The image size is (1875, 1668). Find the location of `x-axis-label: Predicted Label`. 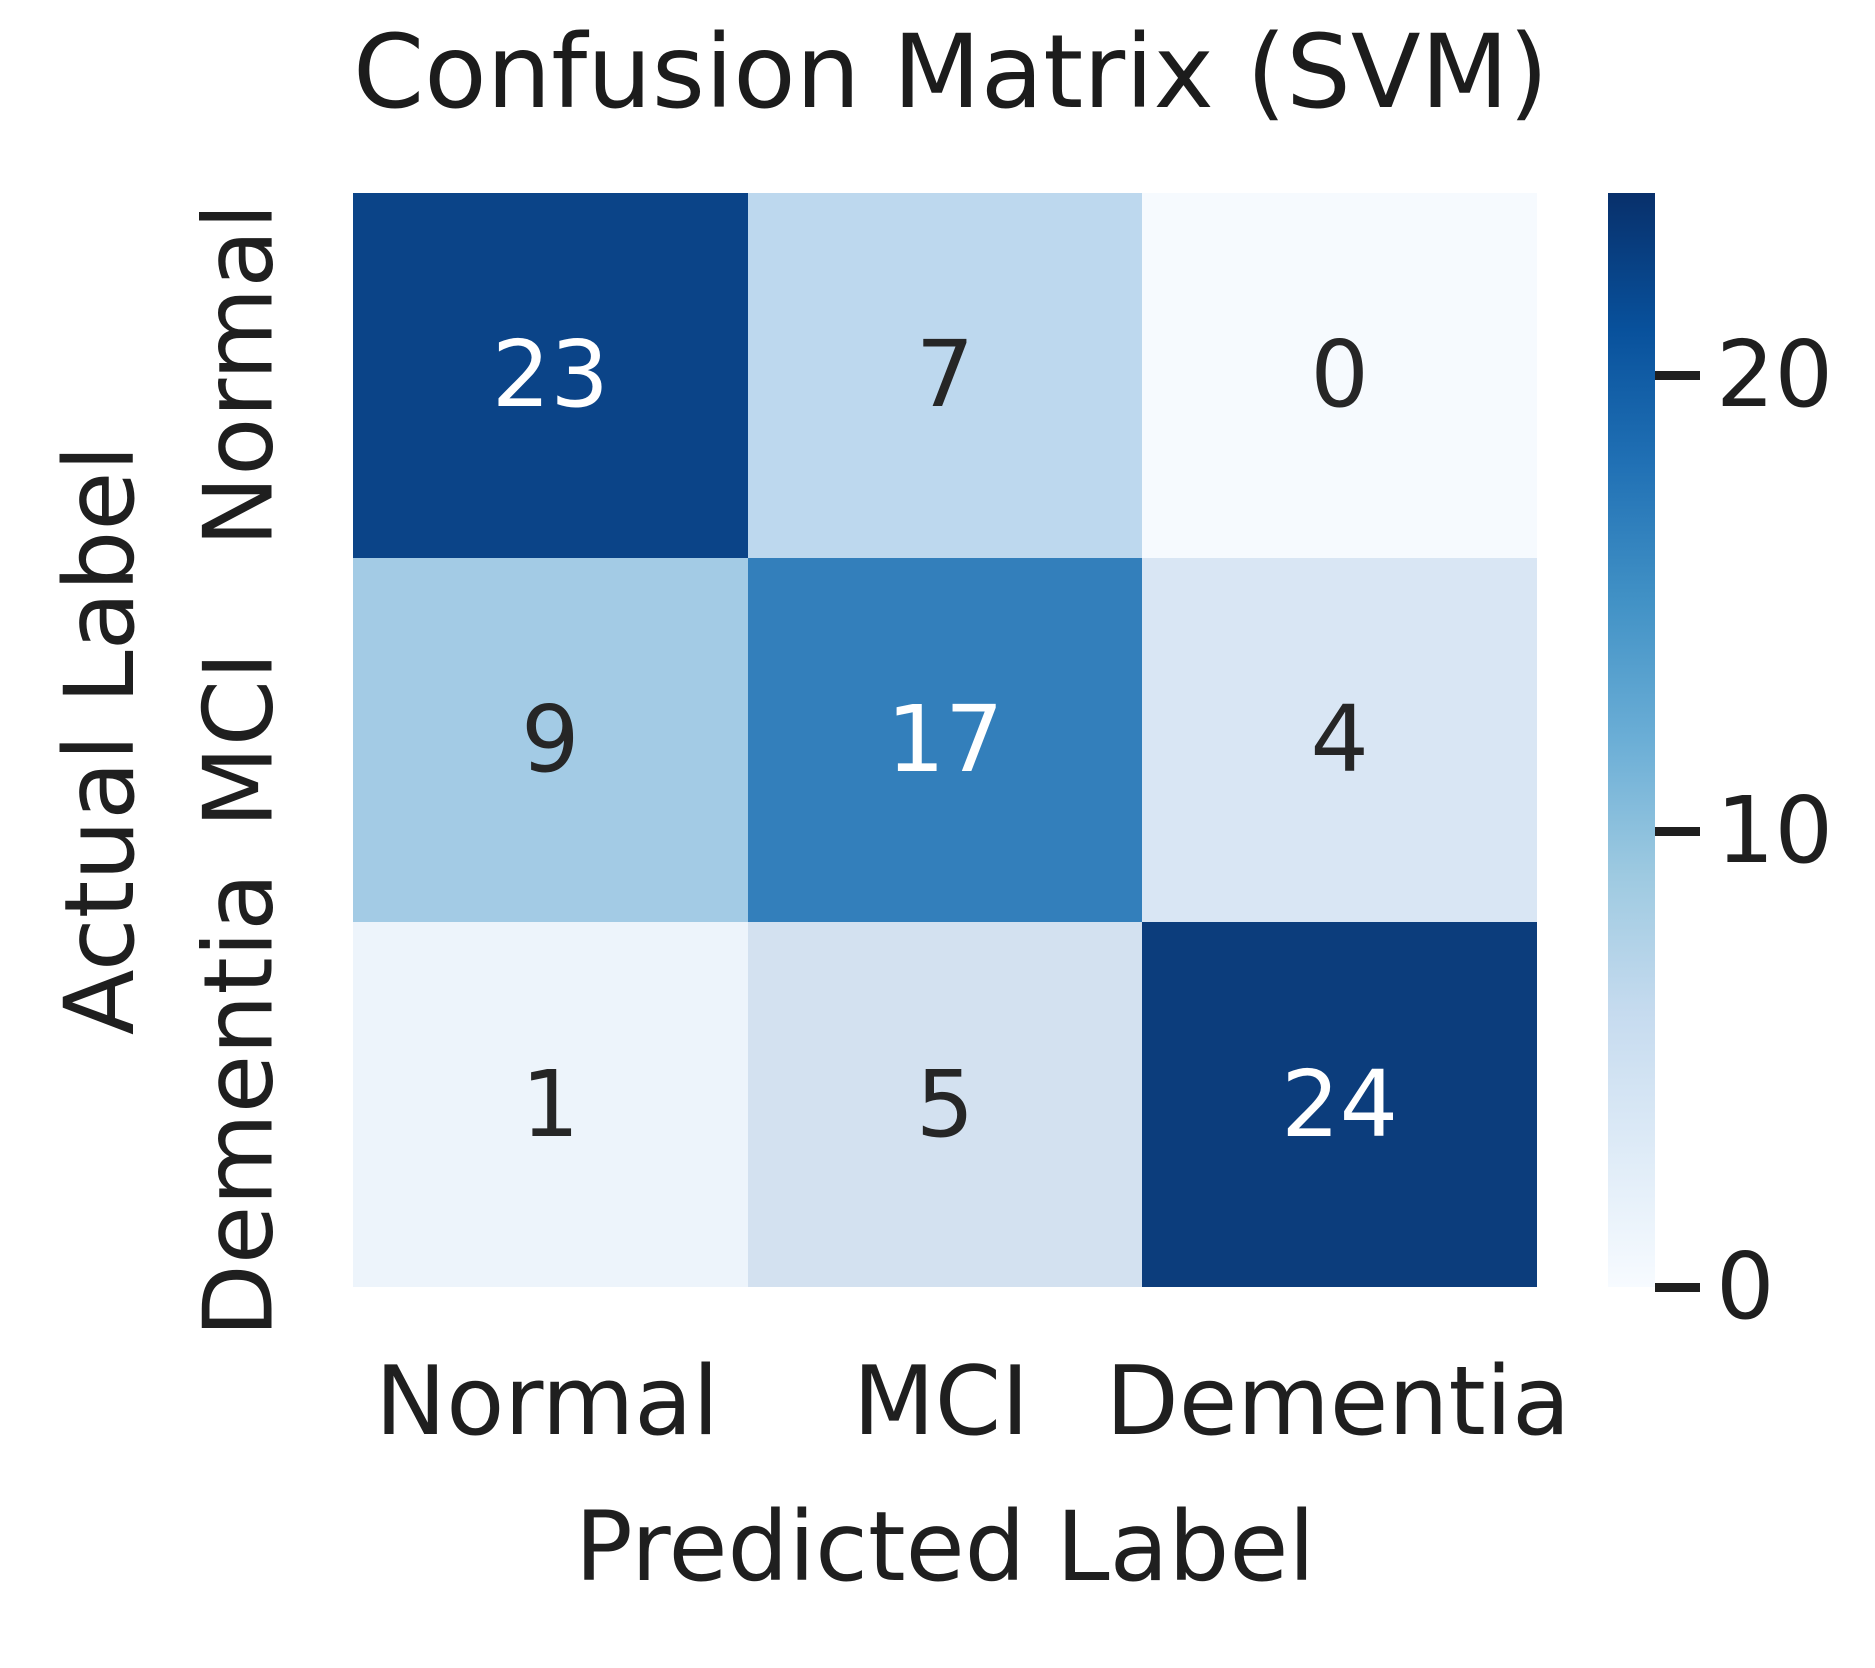

x-axis-label: Predicted Label is located at coordinates (945, 1547).